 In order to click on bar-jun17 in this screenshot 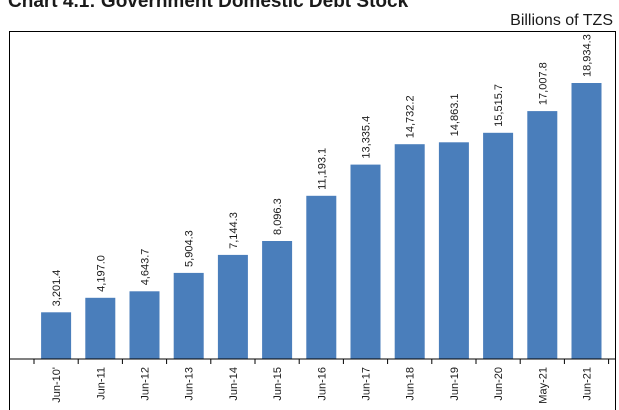, I will do `click(365, 261)`.